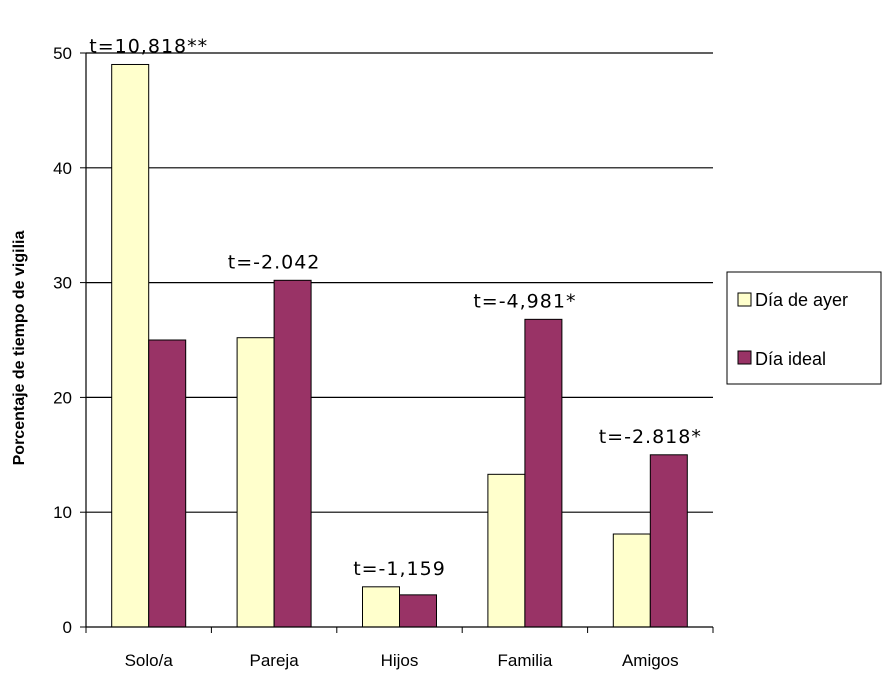 The height and width of the screenshot is (674, 883). What do you see at coordinates (650, 660) in the screenshot?
I see `x-tick-label: Amigos` at bounding box center [650, 660].